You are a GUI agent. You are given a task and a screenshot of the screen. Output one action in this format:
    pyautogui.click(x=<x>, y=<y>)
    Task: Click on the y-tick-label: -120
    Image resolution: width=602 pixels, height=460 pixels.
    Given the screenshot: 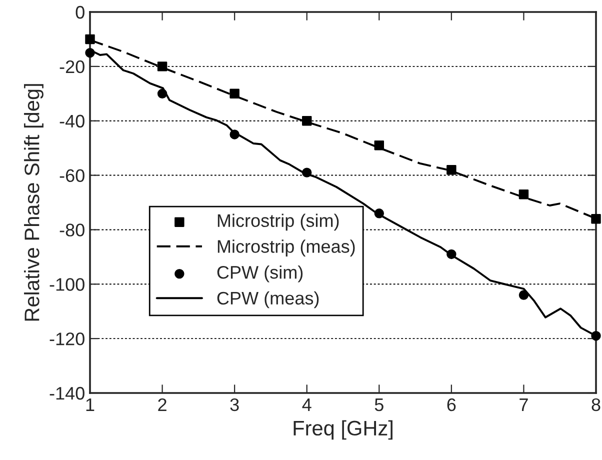 What is the action you would take?
    pyautogui.click(x=67, y=339)
    